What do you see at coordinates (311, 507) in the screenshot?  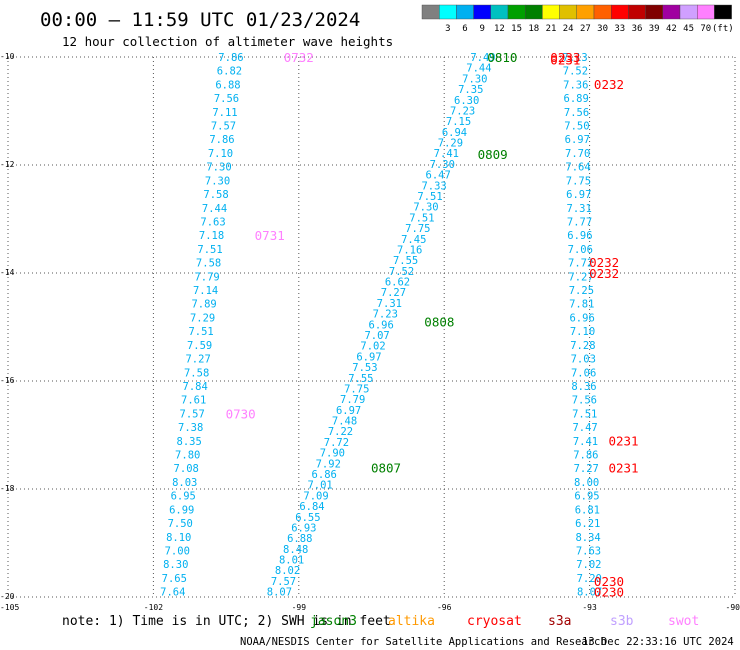 I see `wave-height-label: 6.84` at bounding box center [311, 507].